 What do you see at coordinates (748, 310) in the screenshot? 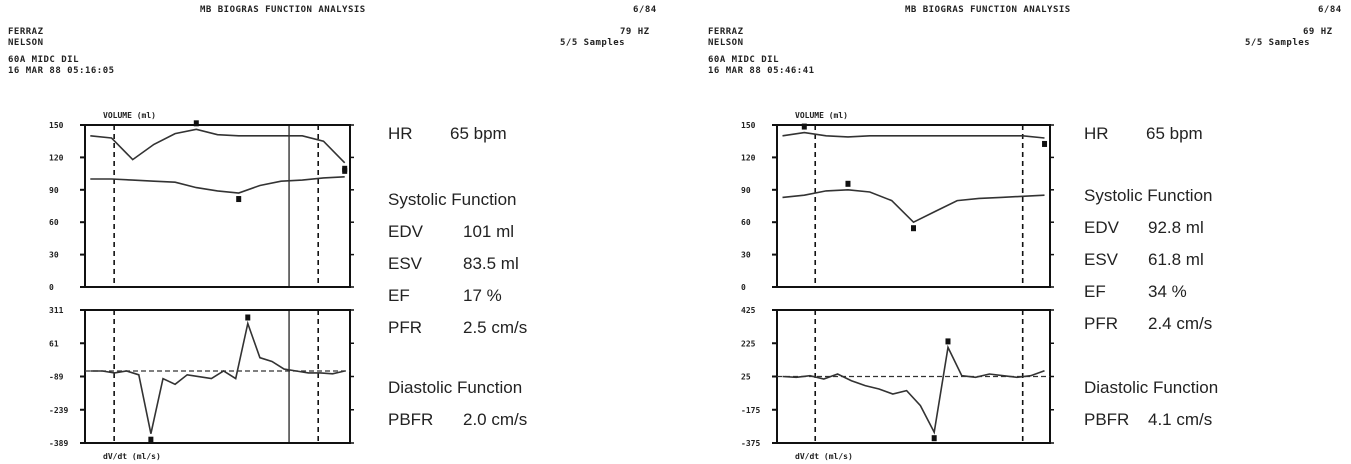
I see `y-tick-label: 425` at bounding box center [748, 310].